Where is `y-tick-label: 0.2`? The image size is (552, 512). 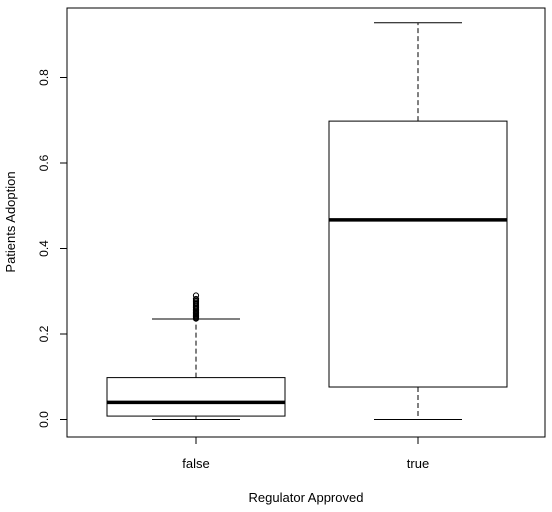 y-tick-label: 0.2 is located at coordinates (44, 333).